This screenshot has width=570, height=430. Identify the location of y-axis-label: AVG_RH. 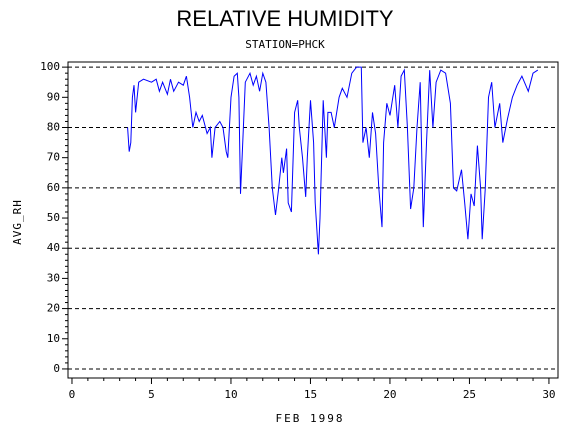
(17, 222).